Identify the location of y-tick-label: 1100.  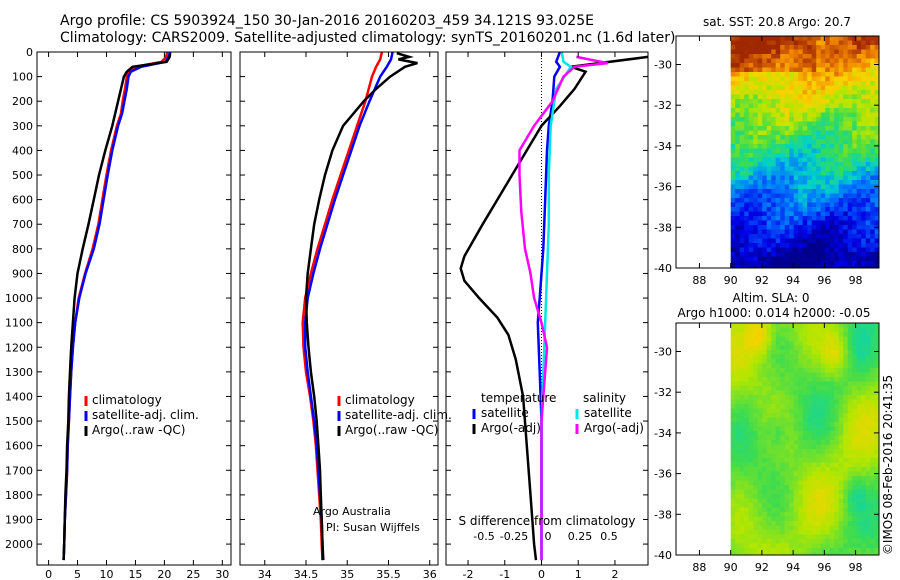
(19, 323).